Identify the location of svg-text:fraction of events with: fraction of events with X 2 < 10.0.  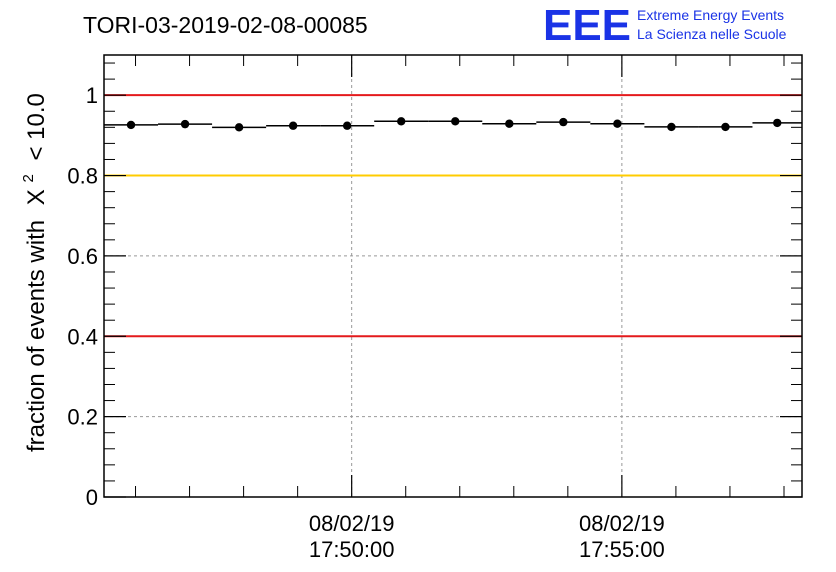
(31, 272).